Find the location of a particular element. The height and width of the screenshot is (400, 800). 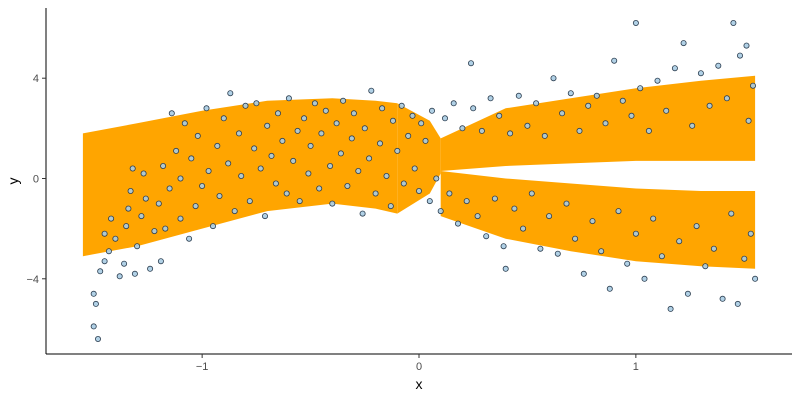

y-axis-title: y is located at coordinates (13, 181).